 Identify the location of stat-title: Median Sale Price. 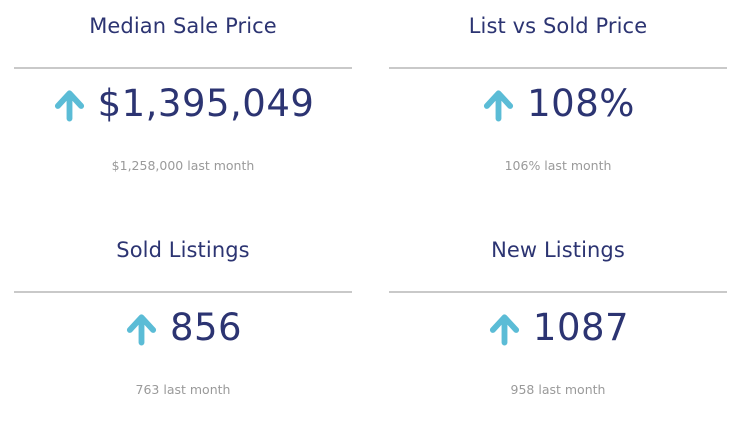
(183, 34).